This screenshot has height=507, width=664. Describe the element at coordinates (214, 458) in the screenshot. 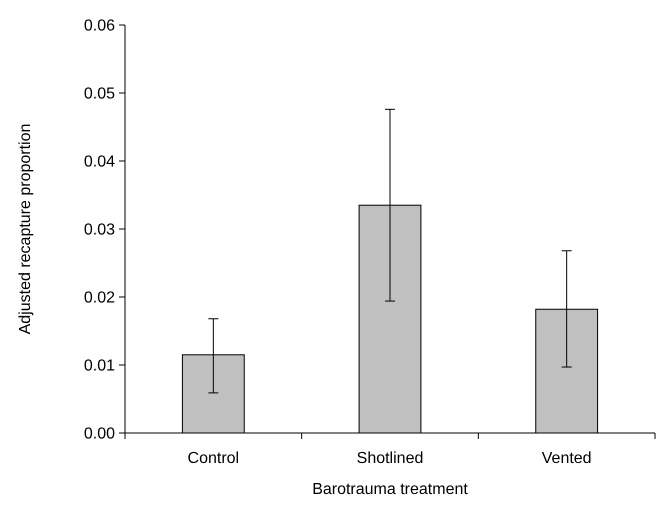

I see `x-tick-label: Control` at that location.